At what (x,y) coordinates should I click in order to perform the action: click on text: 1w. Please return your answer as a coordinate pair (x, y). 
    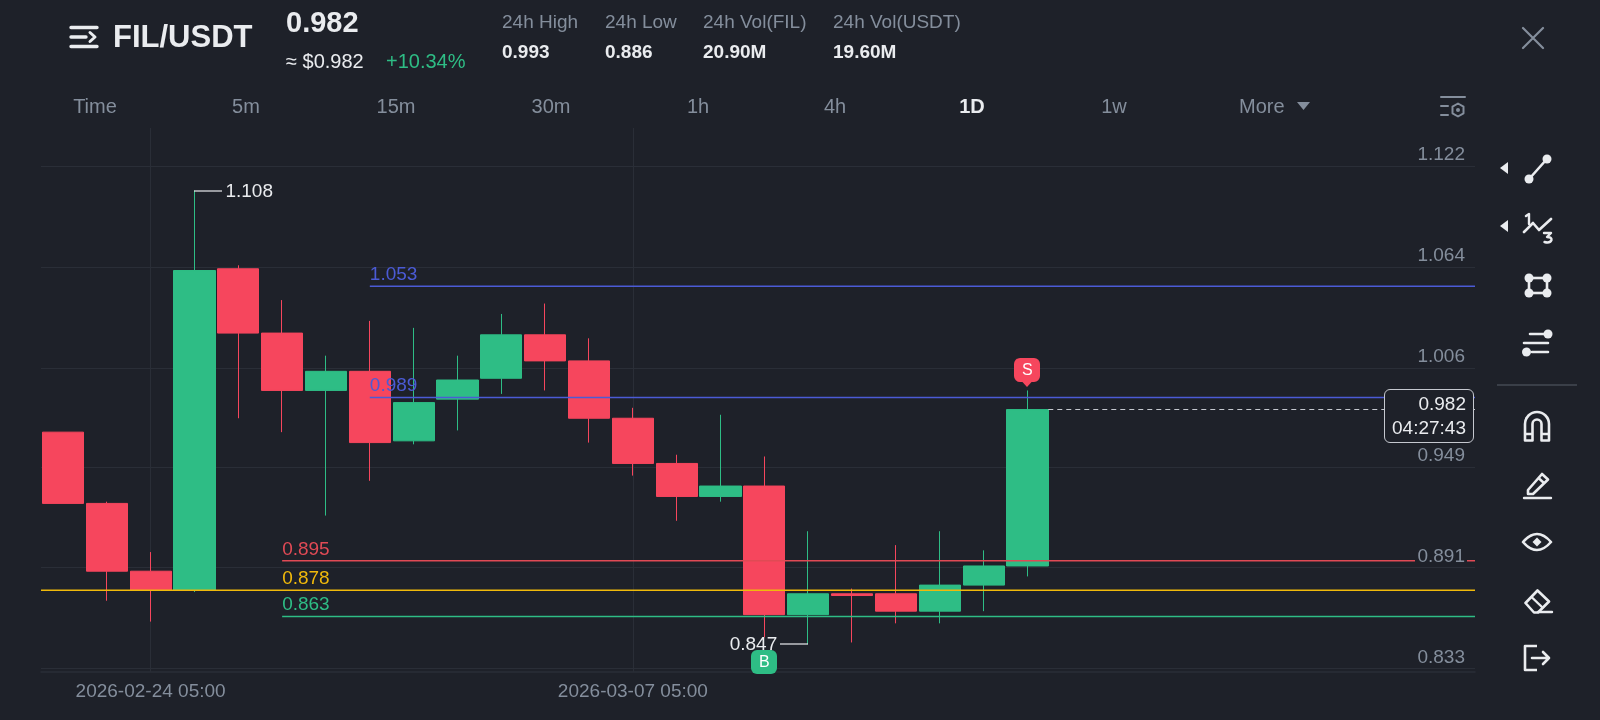
    Looking at the image, I should click on (1114, 106).